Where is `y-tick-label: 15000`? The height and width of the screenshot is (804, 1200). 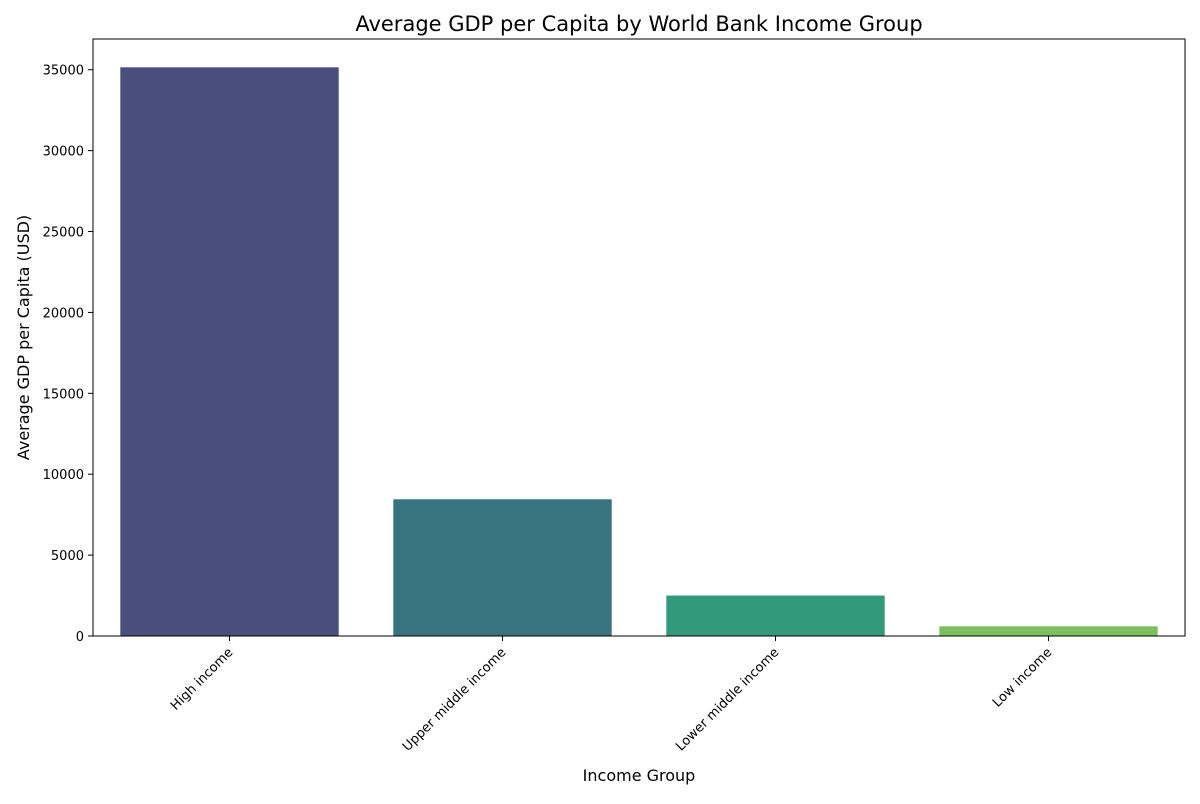
y-tick-label: 15000 is located at coordinates (63, 394).